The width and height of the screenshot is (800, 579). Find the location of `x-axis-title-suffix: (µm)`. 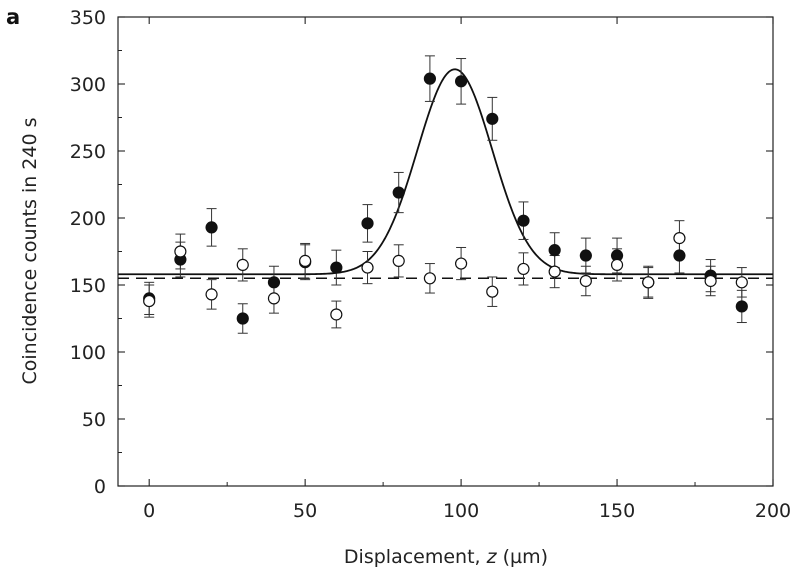

x-axis-title-suffix: (µm) is located at coordinates (522, 557).